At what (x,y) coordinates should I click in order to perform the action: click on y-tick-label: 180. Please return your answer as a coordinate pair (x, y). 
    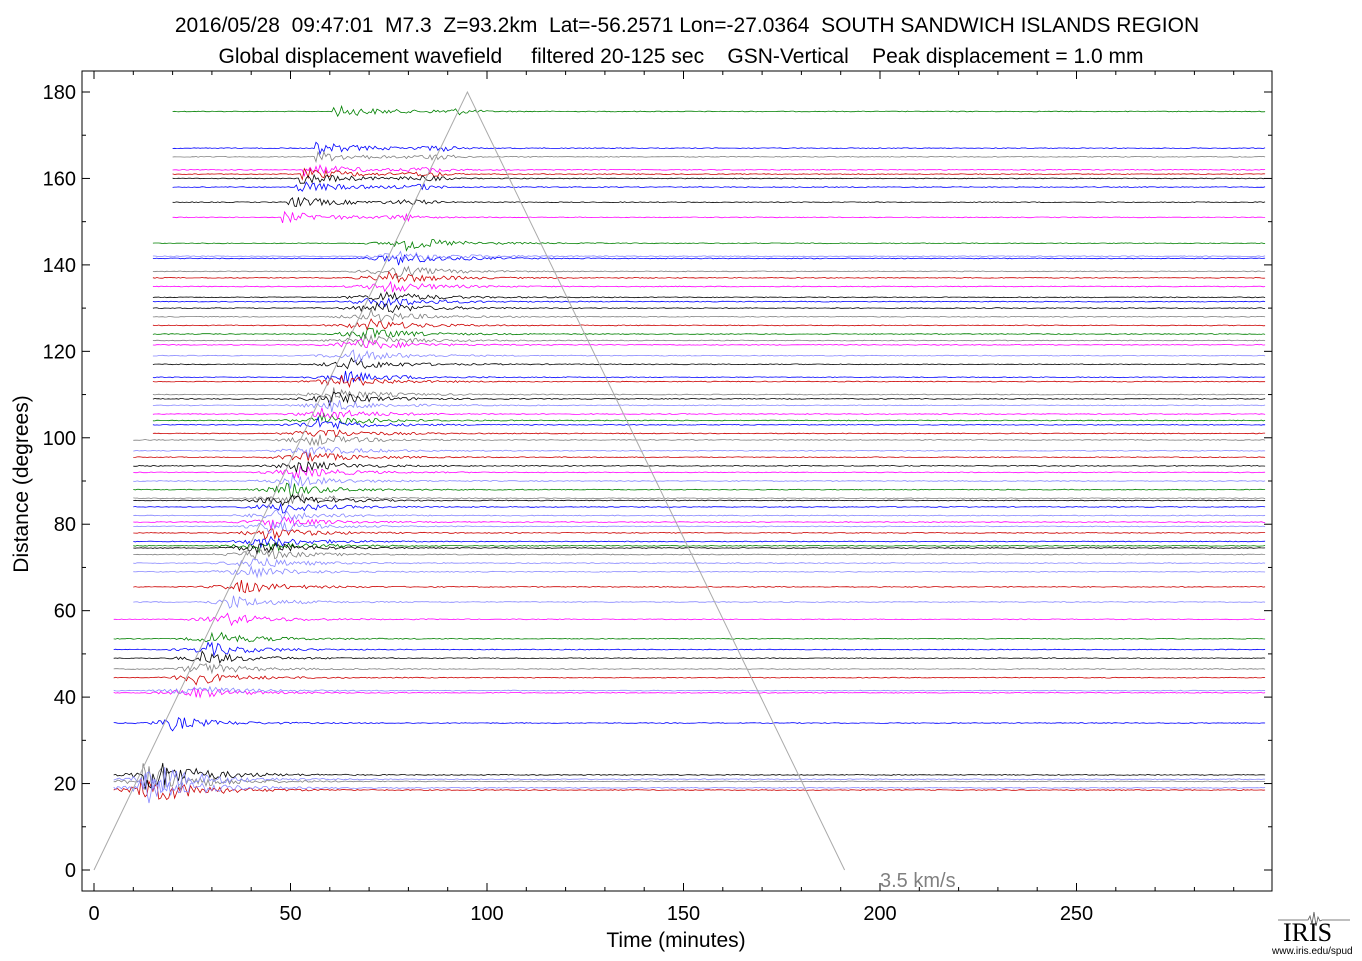
    Looking at the image, I should click on (59, 93).